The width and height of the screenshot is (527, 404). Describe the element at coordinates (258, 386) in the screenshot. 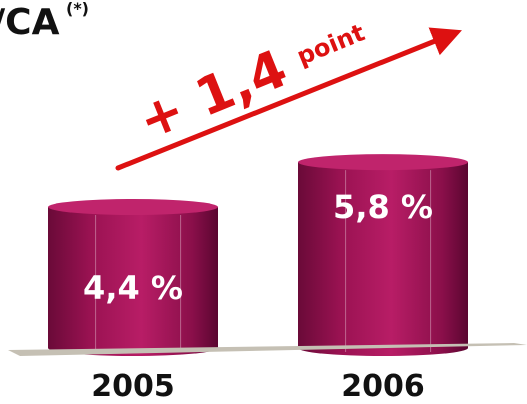

I see `category-labels: 2005 2006` at that location.